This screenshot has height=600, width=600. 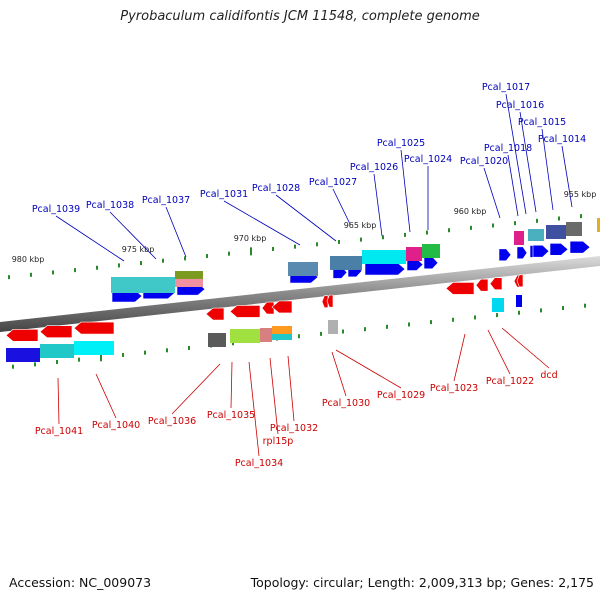 What do you see at coordinates (278, 441) in the screenshot?
I see `reverse-gene-label: rpl15p` at bounding box center [278, 441].